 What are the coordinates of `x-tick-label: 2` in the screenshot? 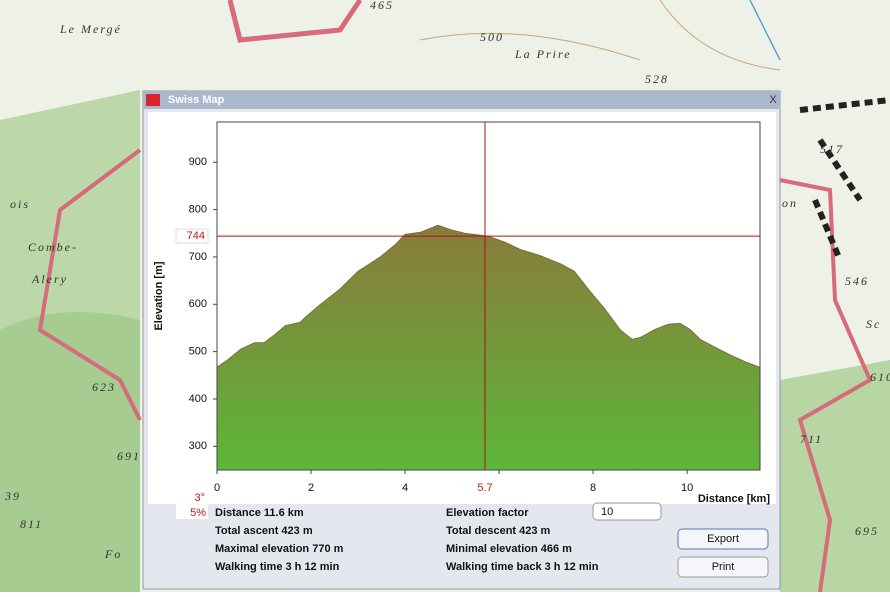 It's located at (311, 488).